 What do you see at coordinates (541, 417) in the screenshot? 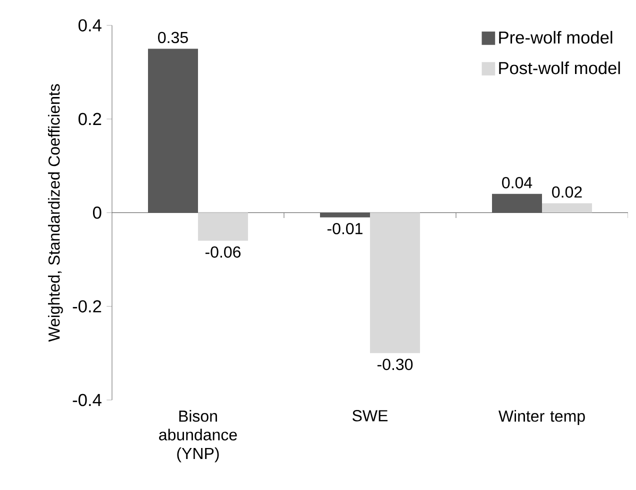
I see `x-tick-label: Winter temp` at bounding box center [541, 417].